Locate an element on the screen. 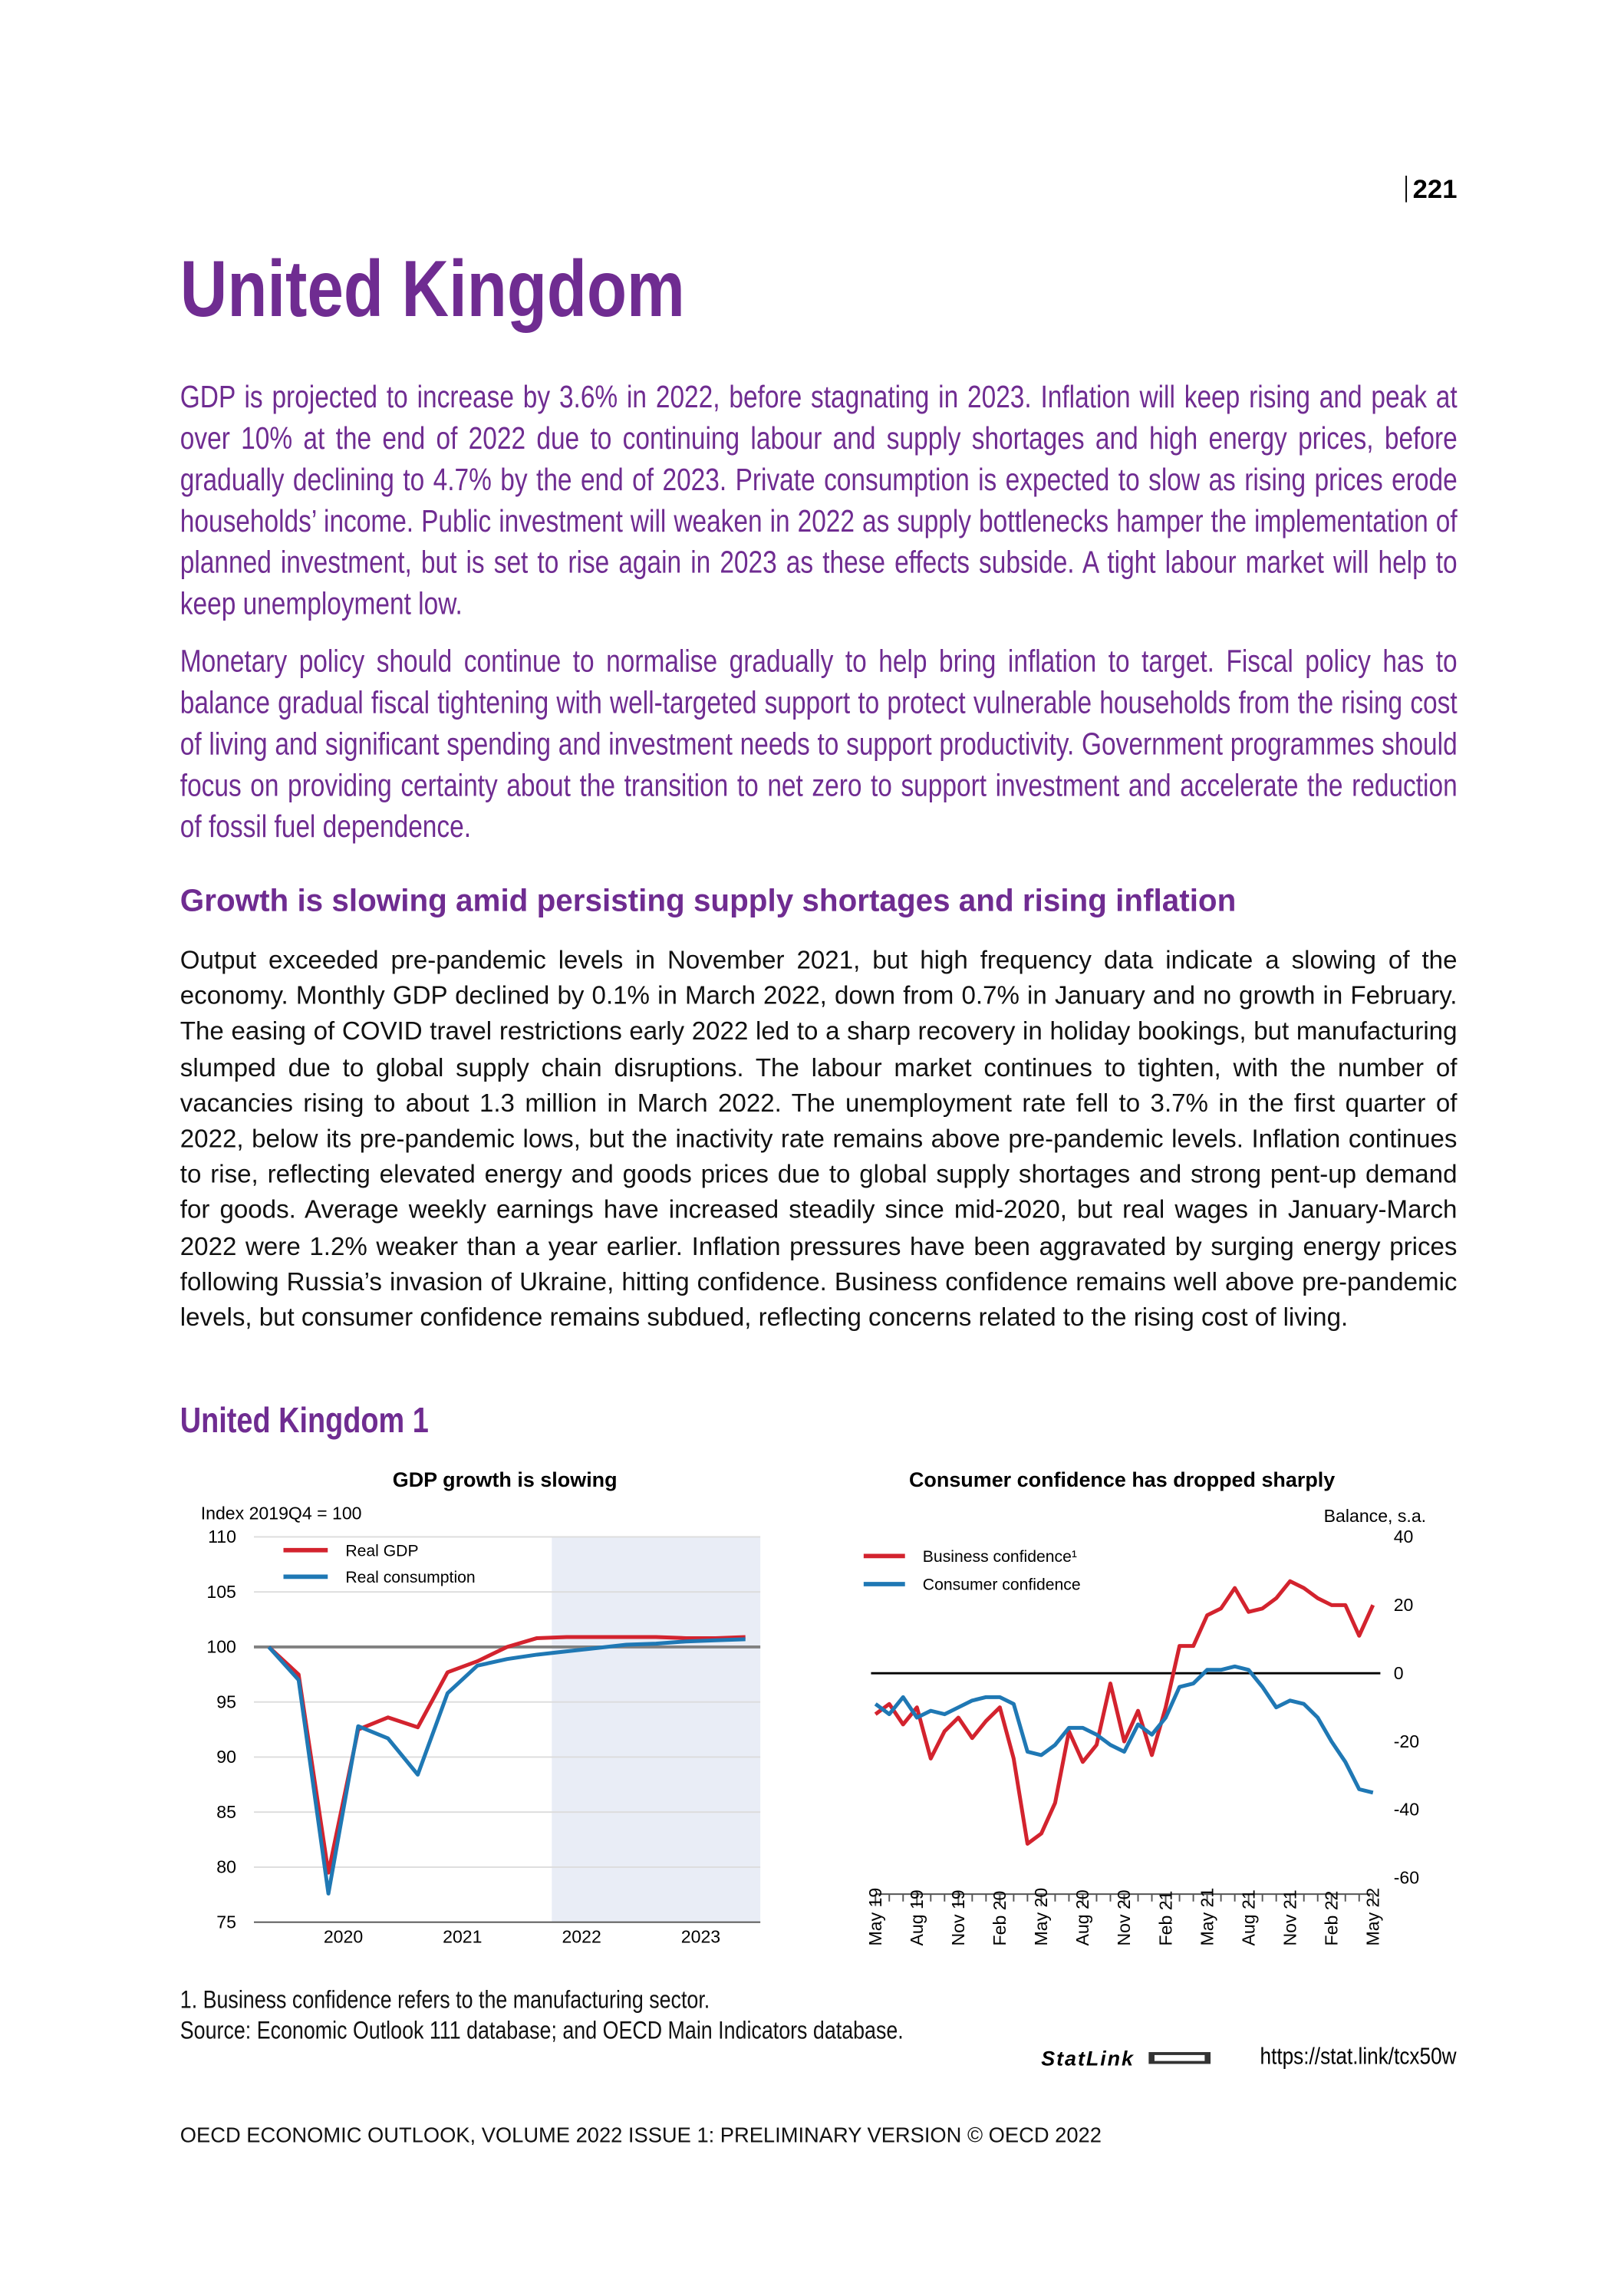  projection-shade is located at coordinates (656, 1729).